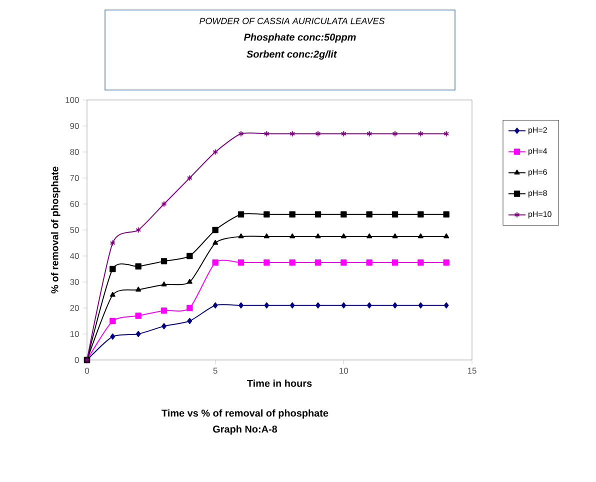 The height and width of the screenshot is (482, 596). What do you see at coordinates (74, 229) in the screenshot?
I see `y-tick-label: 50` at bounding box center [74, 229].